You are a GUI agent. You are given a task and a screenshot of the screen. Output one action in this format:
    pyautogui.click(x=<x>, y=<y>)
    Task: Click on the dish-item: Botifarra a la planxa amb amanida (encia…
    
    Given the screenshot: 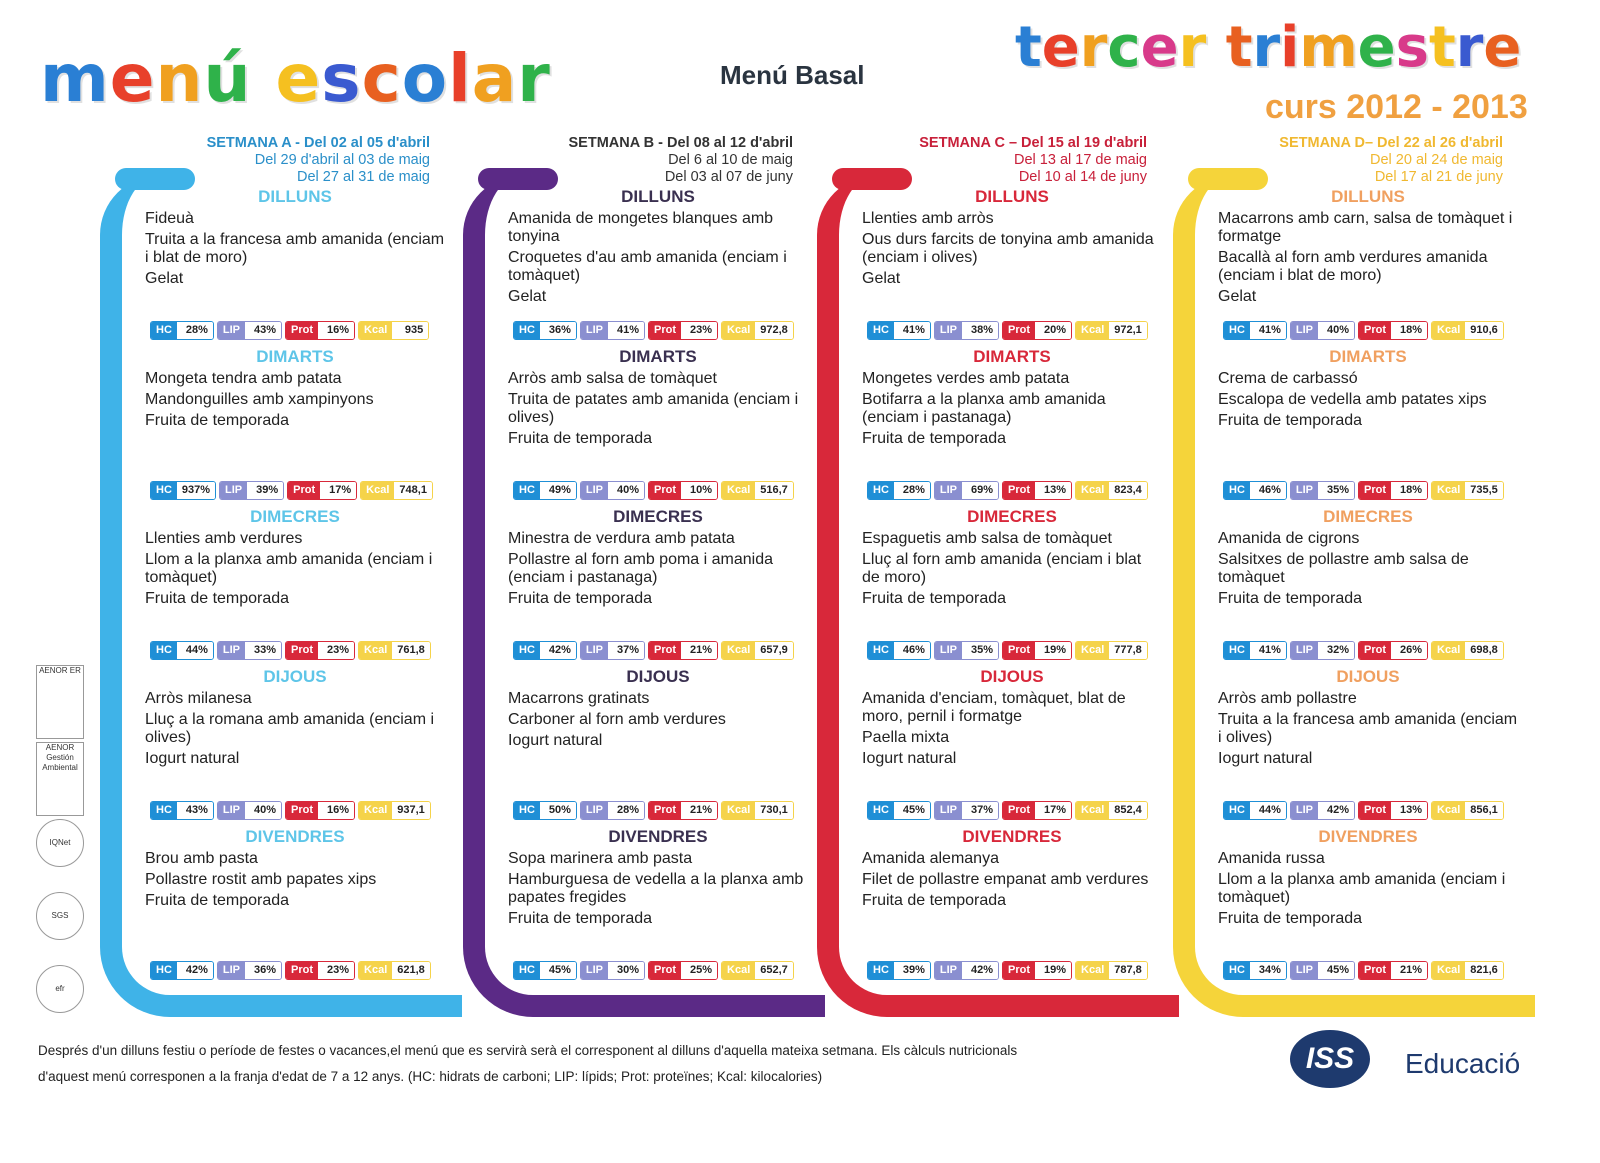 What is the action you would take?
    pyautogui.click(x=984, y=408)
    